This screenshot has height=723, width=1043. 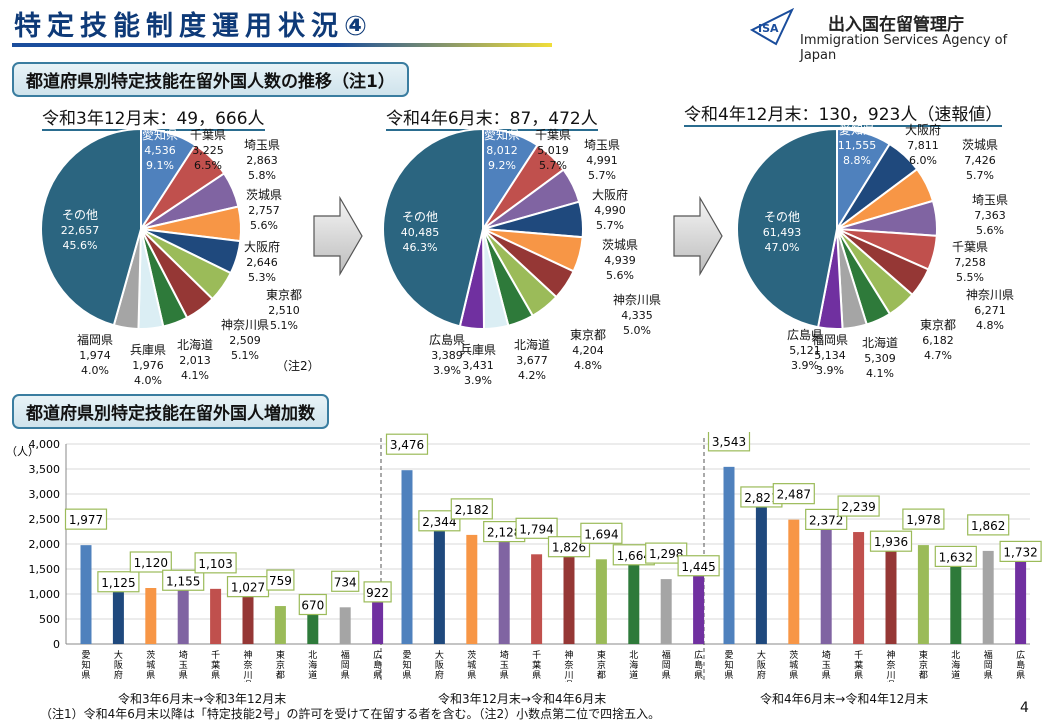 I want to click on pie-slice-pct: 3.9%, so click(x=805, y=365).